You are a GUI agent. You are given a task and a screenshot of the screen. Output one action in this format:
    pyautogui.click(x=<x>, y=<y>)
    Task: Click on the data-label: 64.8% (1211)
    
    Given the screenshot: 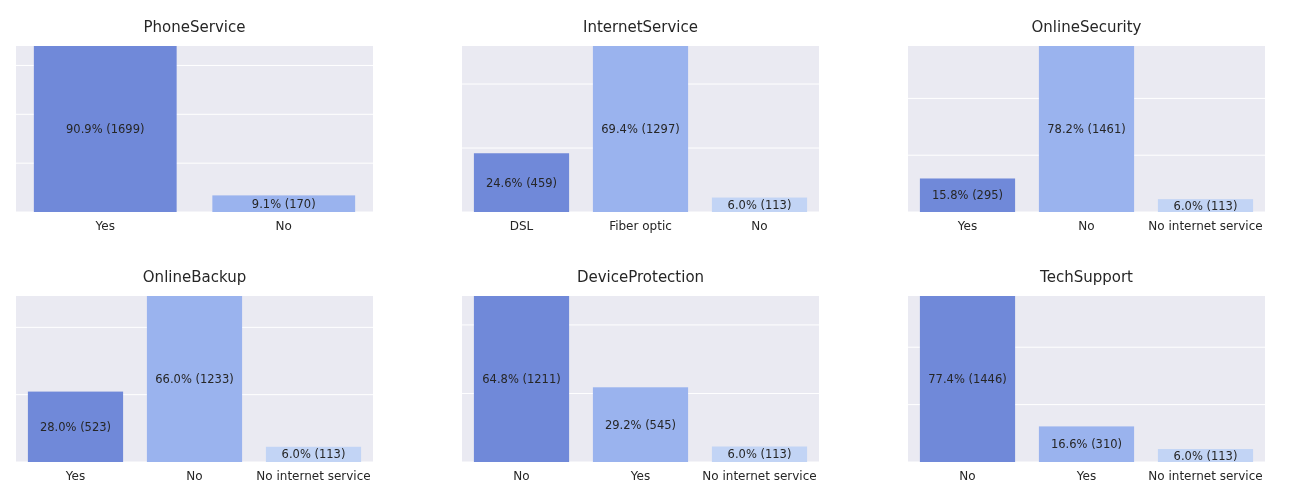 What is the action you would take?
    pyautogui.click(x=521, y=379)
    